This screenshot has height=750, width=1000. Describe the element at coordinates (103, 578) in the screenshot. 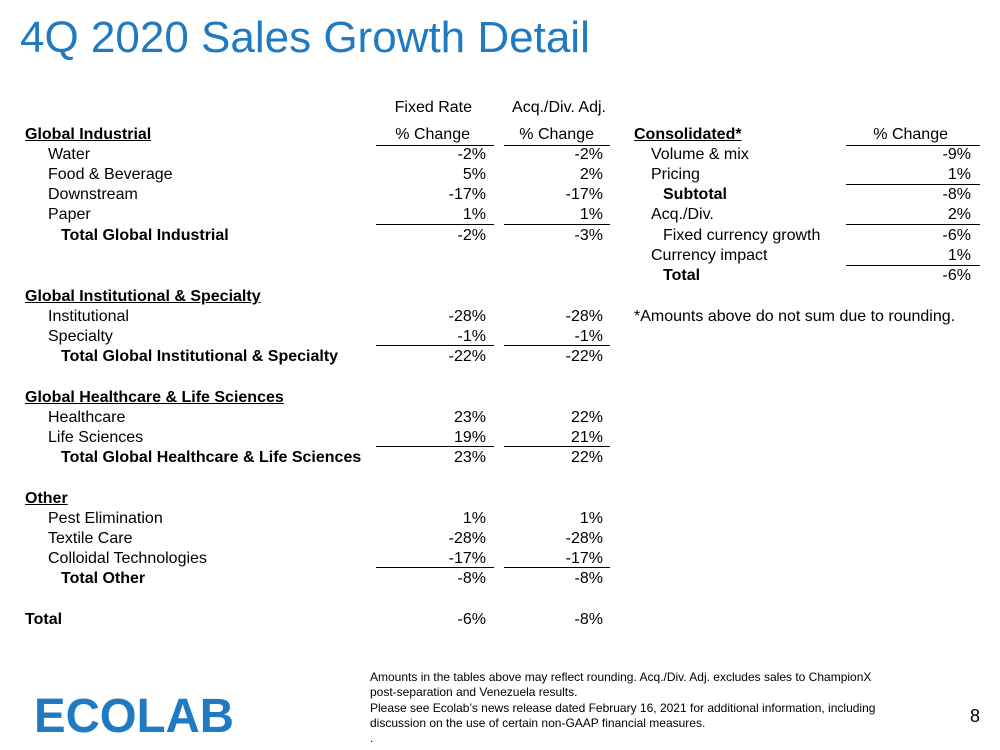

I see `total-label: Total Other` at that location.